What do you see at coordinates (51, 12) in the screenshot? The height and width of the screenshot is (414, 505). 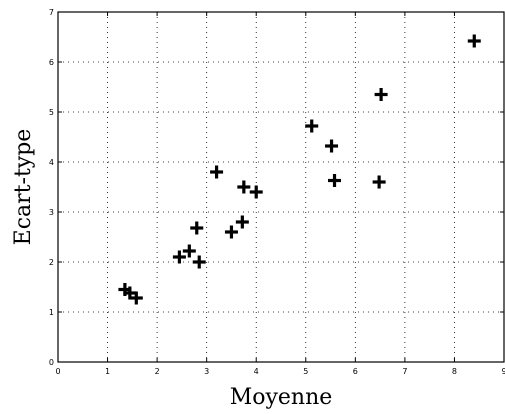 I see `y-tick-label: 7` at bounding box center [51, 12].